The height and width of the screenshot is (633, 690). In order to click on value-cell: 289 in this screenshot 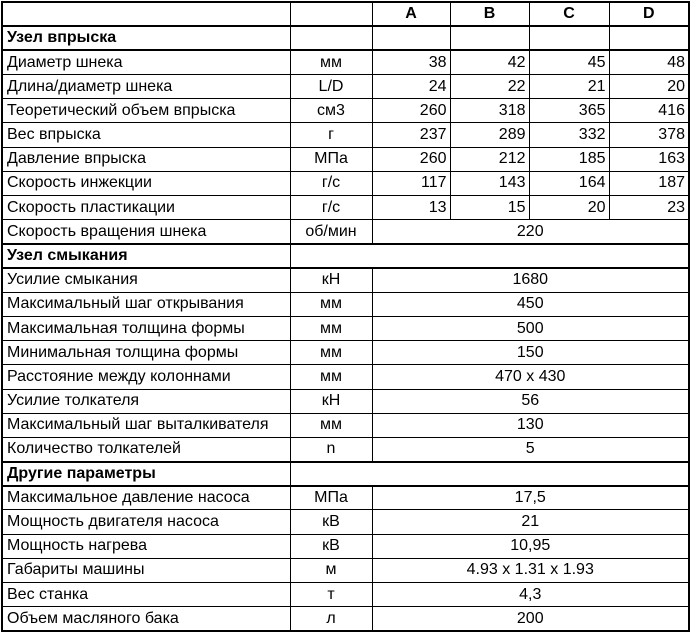, I will do `click(489, 135)`.